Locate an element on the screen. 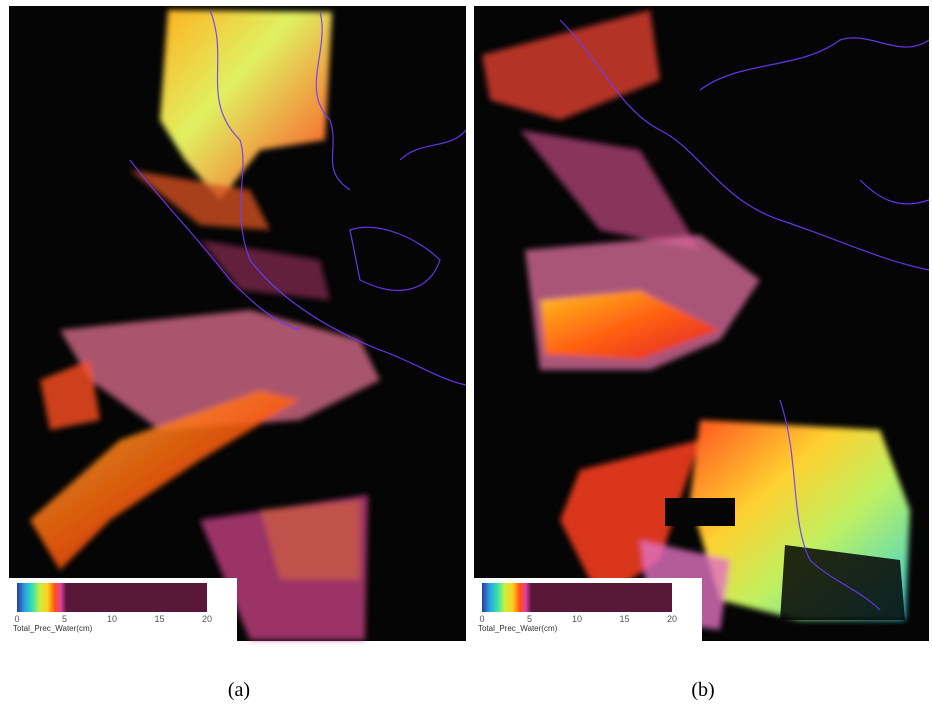  caption: (b) is located at coordinates (702, 690).